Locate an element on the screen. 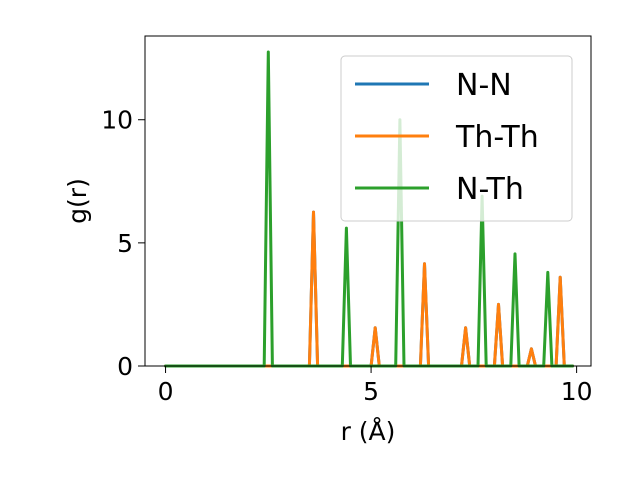 The image size is (640, 480). legend-label-th-th: Th-Th is located at coordinates (497, 137).